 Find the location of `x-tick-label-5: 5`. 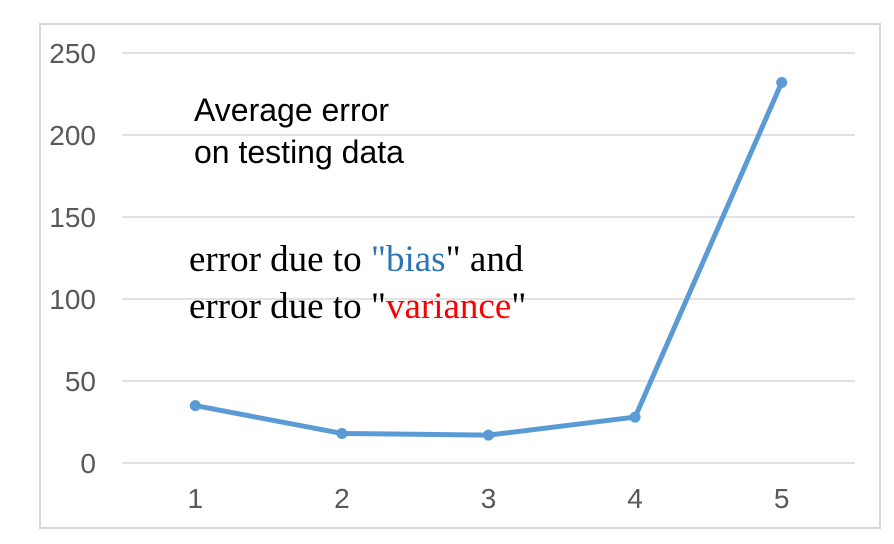

x-tick-label-5: 5 is located at coordinates (782, 498).